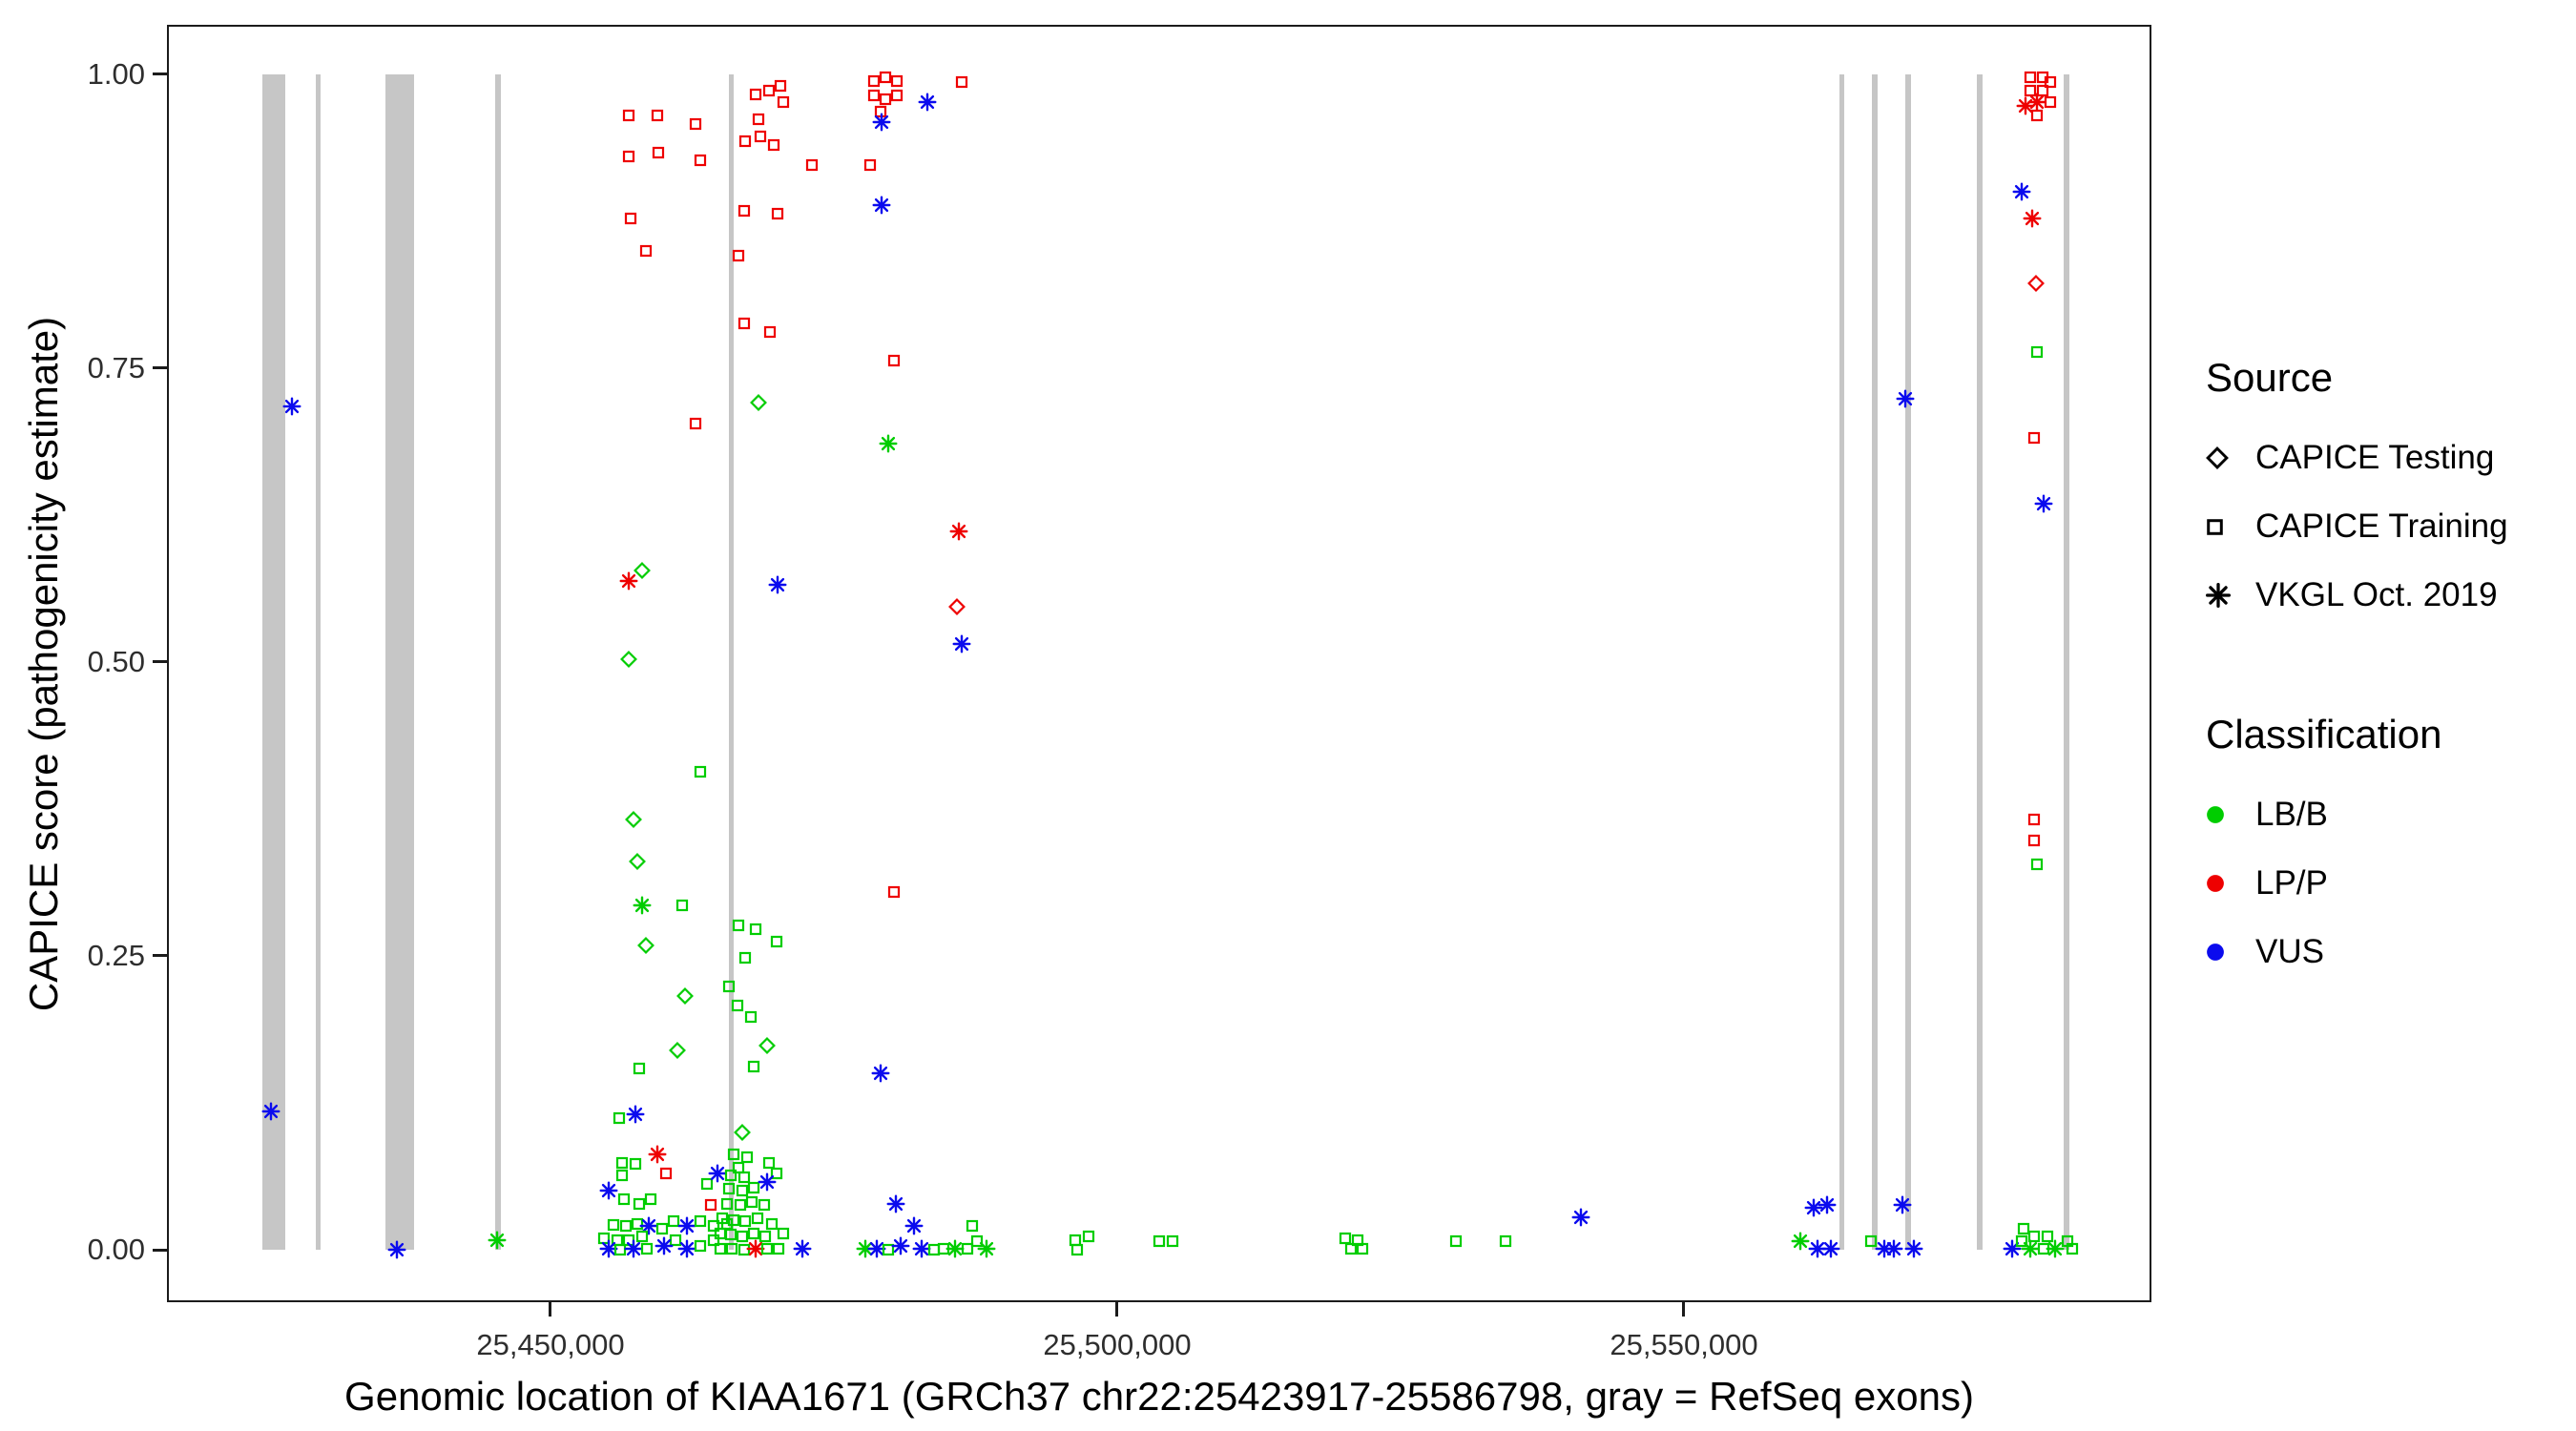 This screenshot has width=2576, height=1431. What do you see at coordinates (1684, 1344) in the screenshot?
I see `x-tick-label: 25,550,000` at bounding box center [1684, 1344].